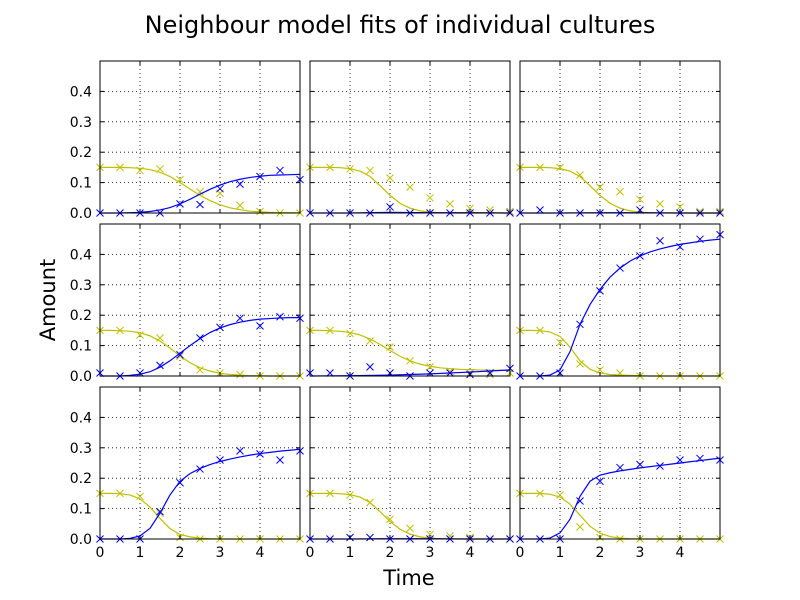 The image size is (800, 600). What do you see at coordinates (81, 510) in the screenshot?
I see `y-tick-label: 0.1` at bounding box center [81, 510].